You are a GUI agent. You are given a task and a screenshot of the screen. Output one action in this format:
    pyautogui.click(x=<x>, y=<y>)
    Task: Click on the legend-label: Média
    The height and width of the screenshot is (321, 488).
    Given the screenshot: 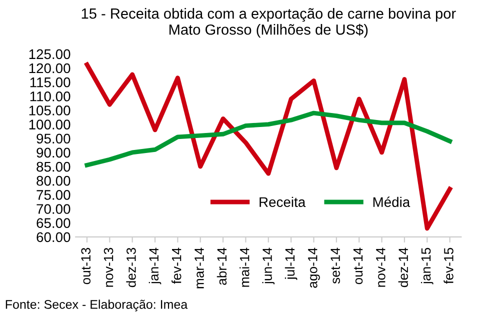 What is the action you would take?
    pyautogui.click(x=391, y=202)
    